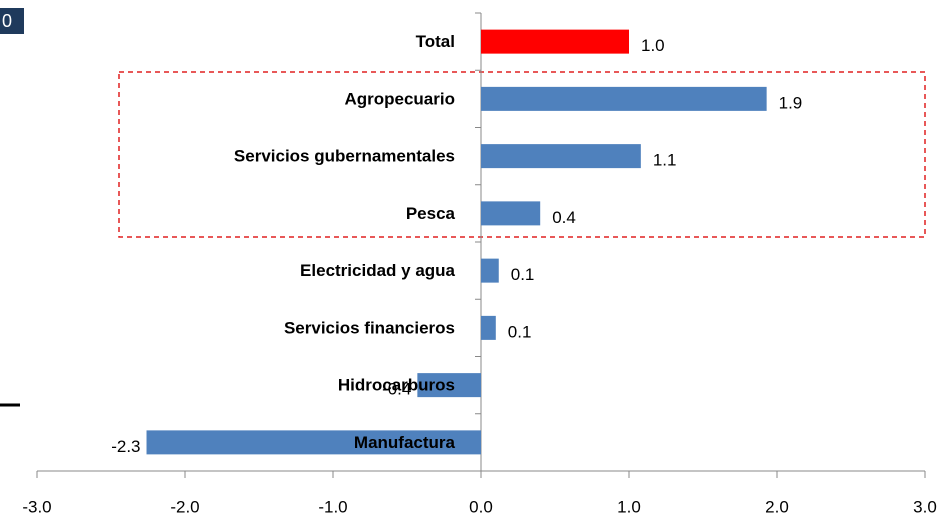 Image resolution: width=945 pixels, height=525 pixels. Describe the element at coordinates (399, 98) in the screenshot. I see `category-label: Agropecuario` at that location.